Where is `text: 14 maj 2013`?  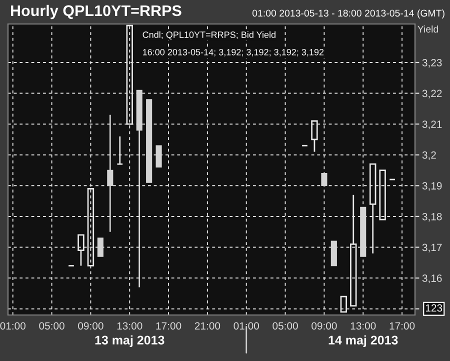 text: 14 maj 2013 is located at coordinates (363, 341).